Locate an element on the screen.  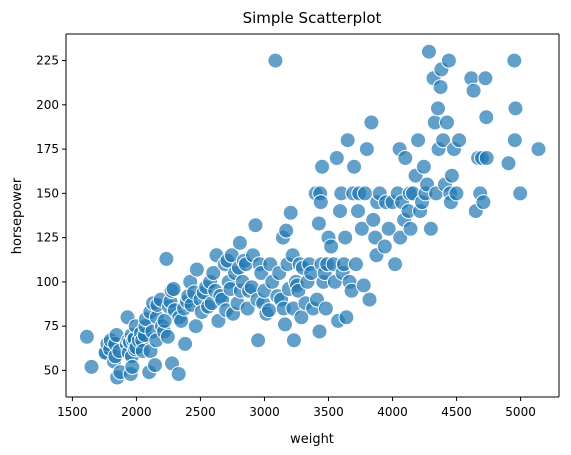
x-tick-label: 2000 is located at coordinates (136, 412).